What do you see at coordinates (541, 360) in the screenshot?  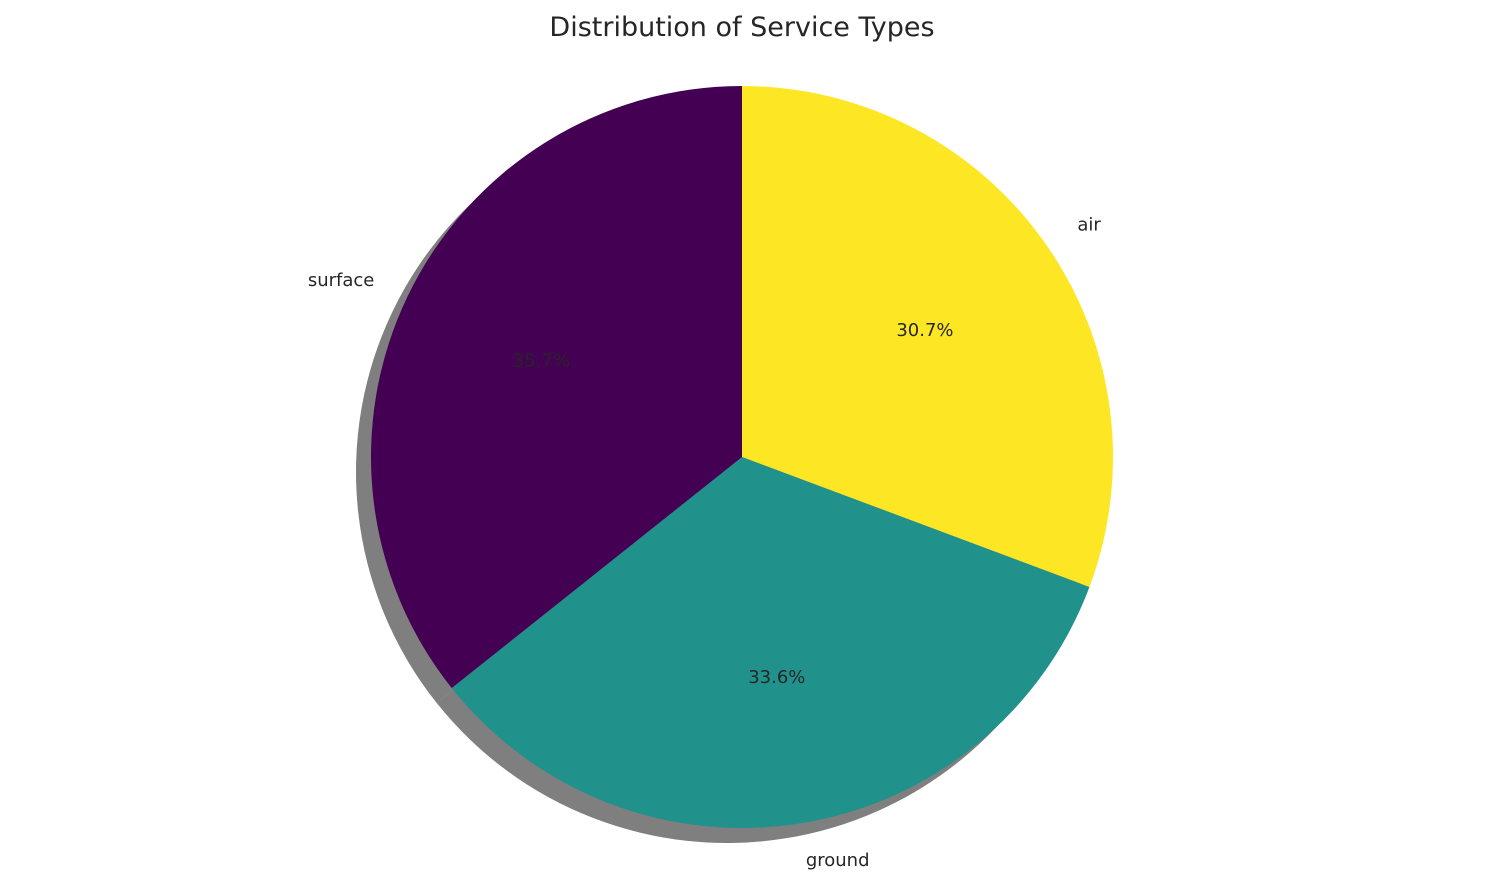 I see `slice-percent-surface: 35.7%` at bounding box center [541, 360].